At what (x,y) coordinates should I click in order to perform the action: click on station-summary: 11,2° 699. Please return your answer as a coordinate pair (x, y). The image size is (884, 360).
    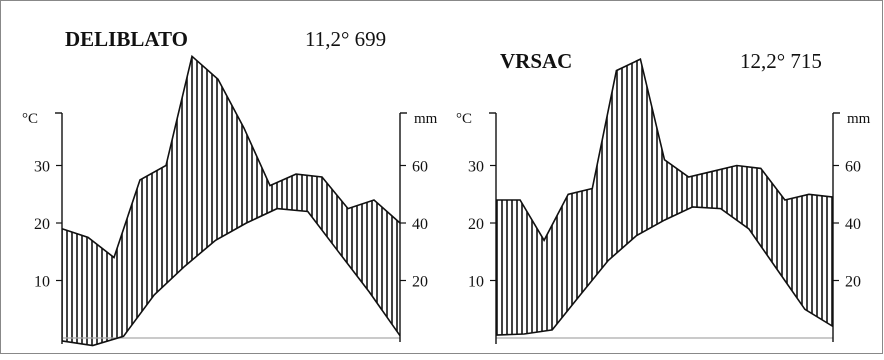
    Looking at the image, I should click on (345, 39).